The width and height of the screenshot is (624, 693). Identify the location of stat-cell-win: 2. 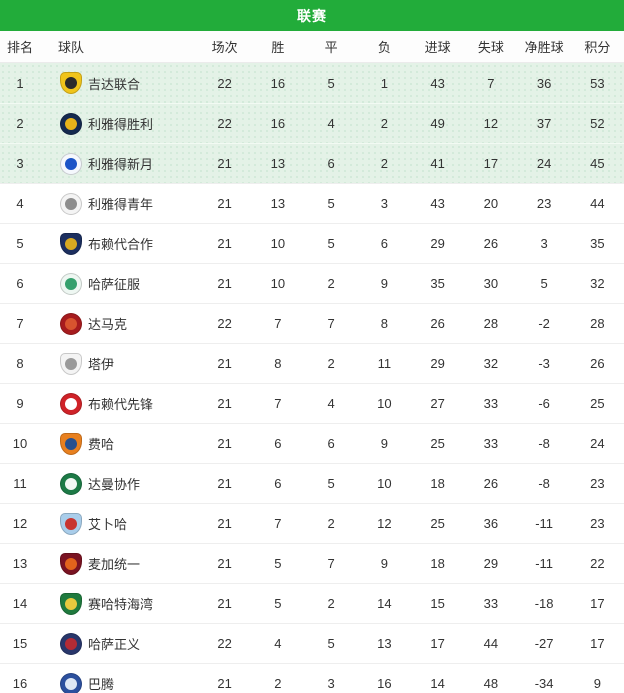
(278, 683).